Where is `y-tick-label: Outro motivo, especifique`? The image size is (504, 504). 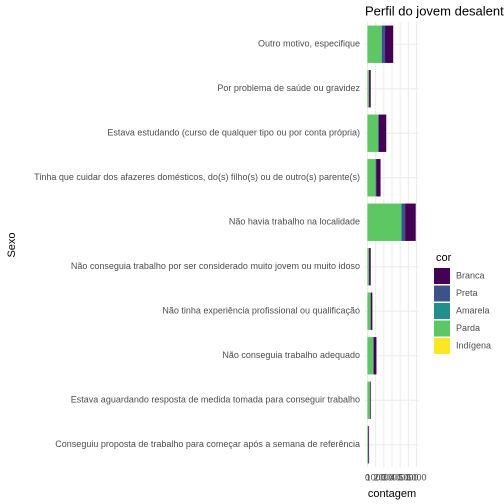
y-tick-label: Outro motivo, especifique is located at coordinates (309, 44).